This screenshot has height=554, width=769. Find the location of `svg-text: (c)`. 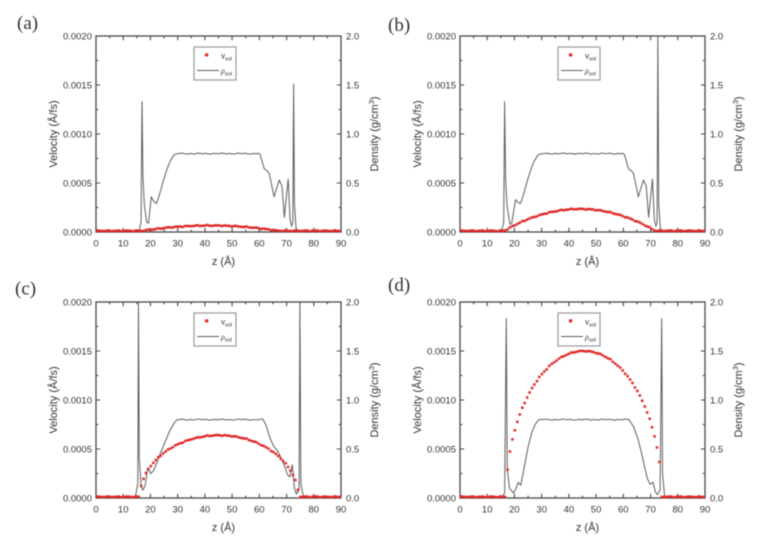

svg-text: (c) is located at coordinates (25, 289).